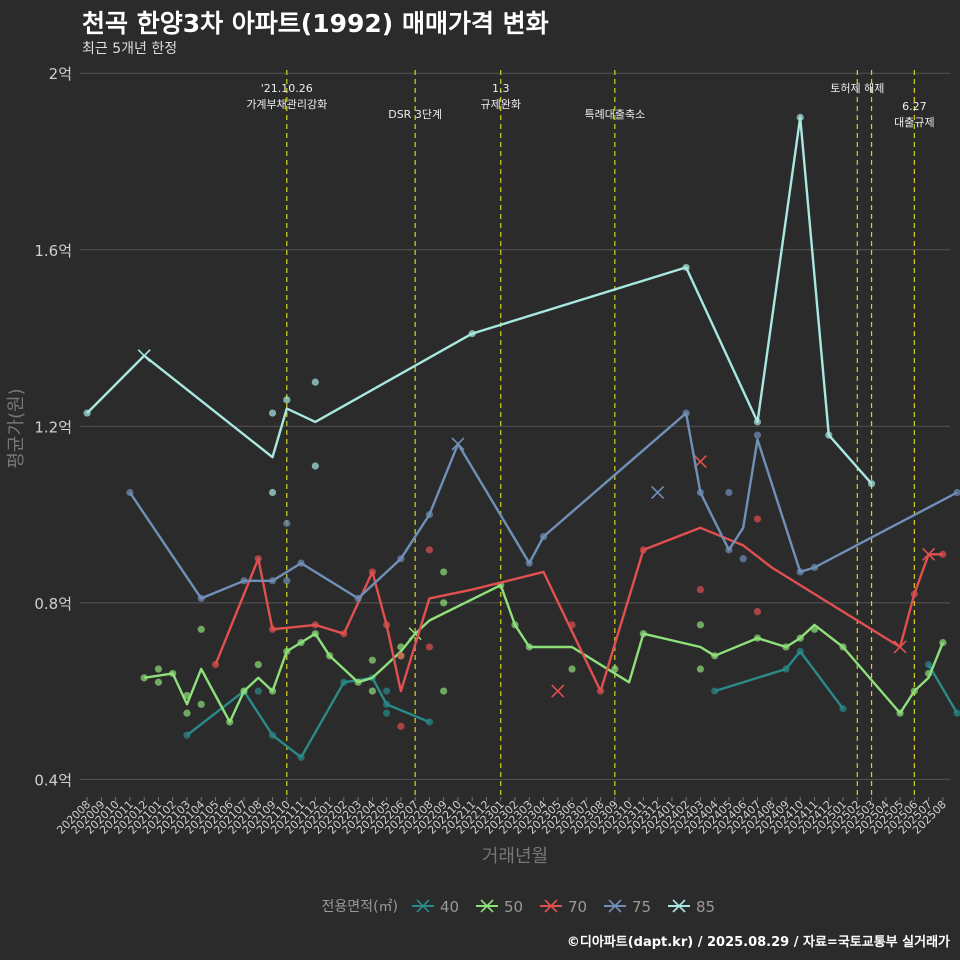 This screenshot has width=960, height=960. I want to click on chart-subtitle: 최근 5개년 한정, so click(130, 49).